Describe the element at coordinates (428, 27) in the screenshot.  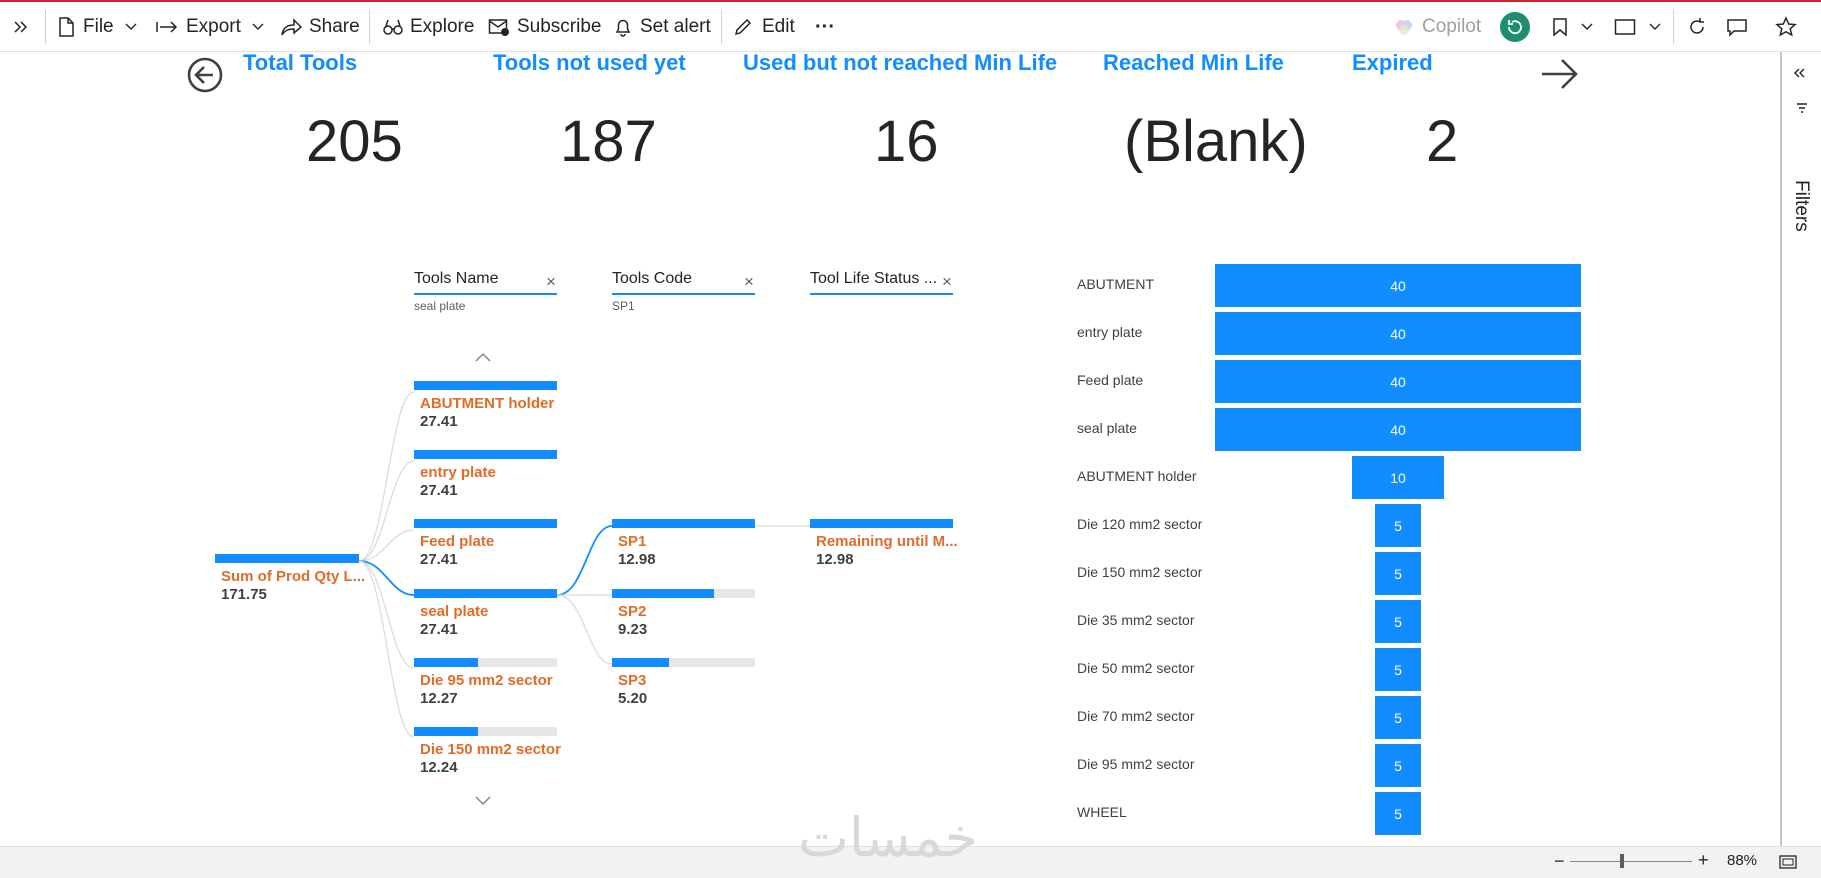
I see `explore-button: Explore` at that location.